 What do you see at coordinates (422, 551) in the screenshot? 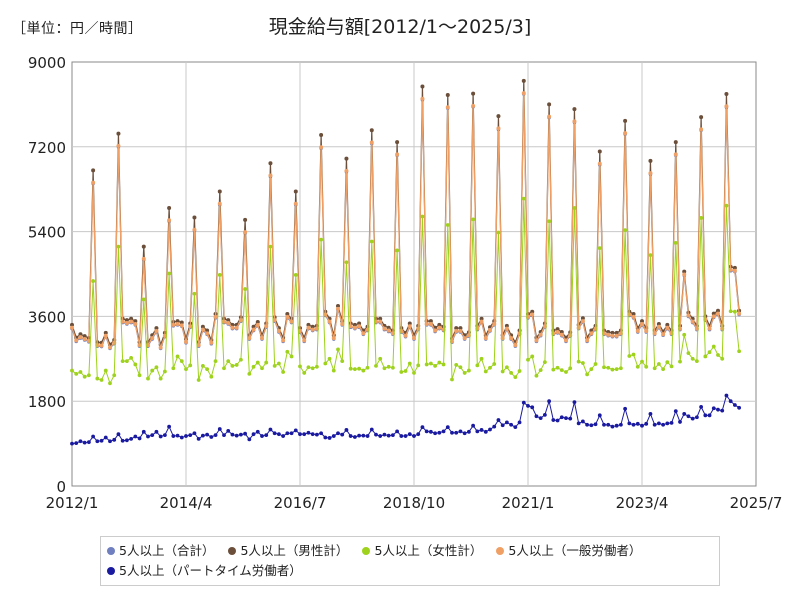
I see `legend-item: 5人以上（女性計）` at bounding box center [422, 551].